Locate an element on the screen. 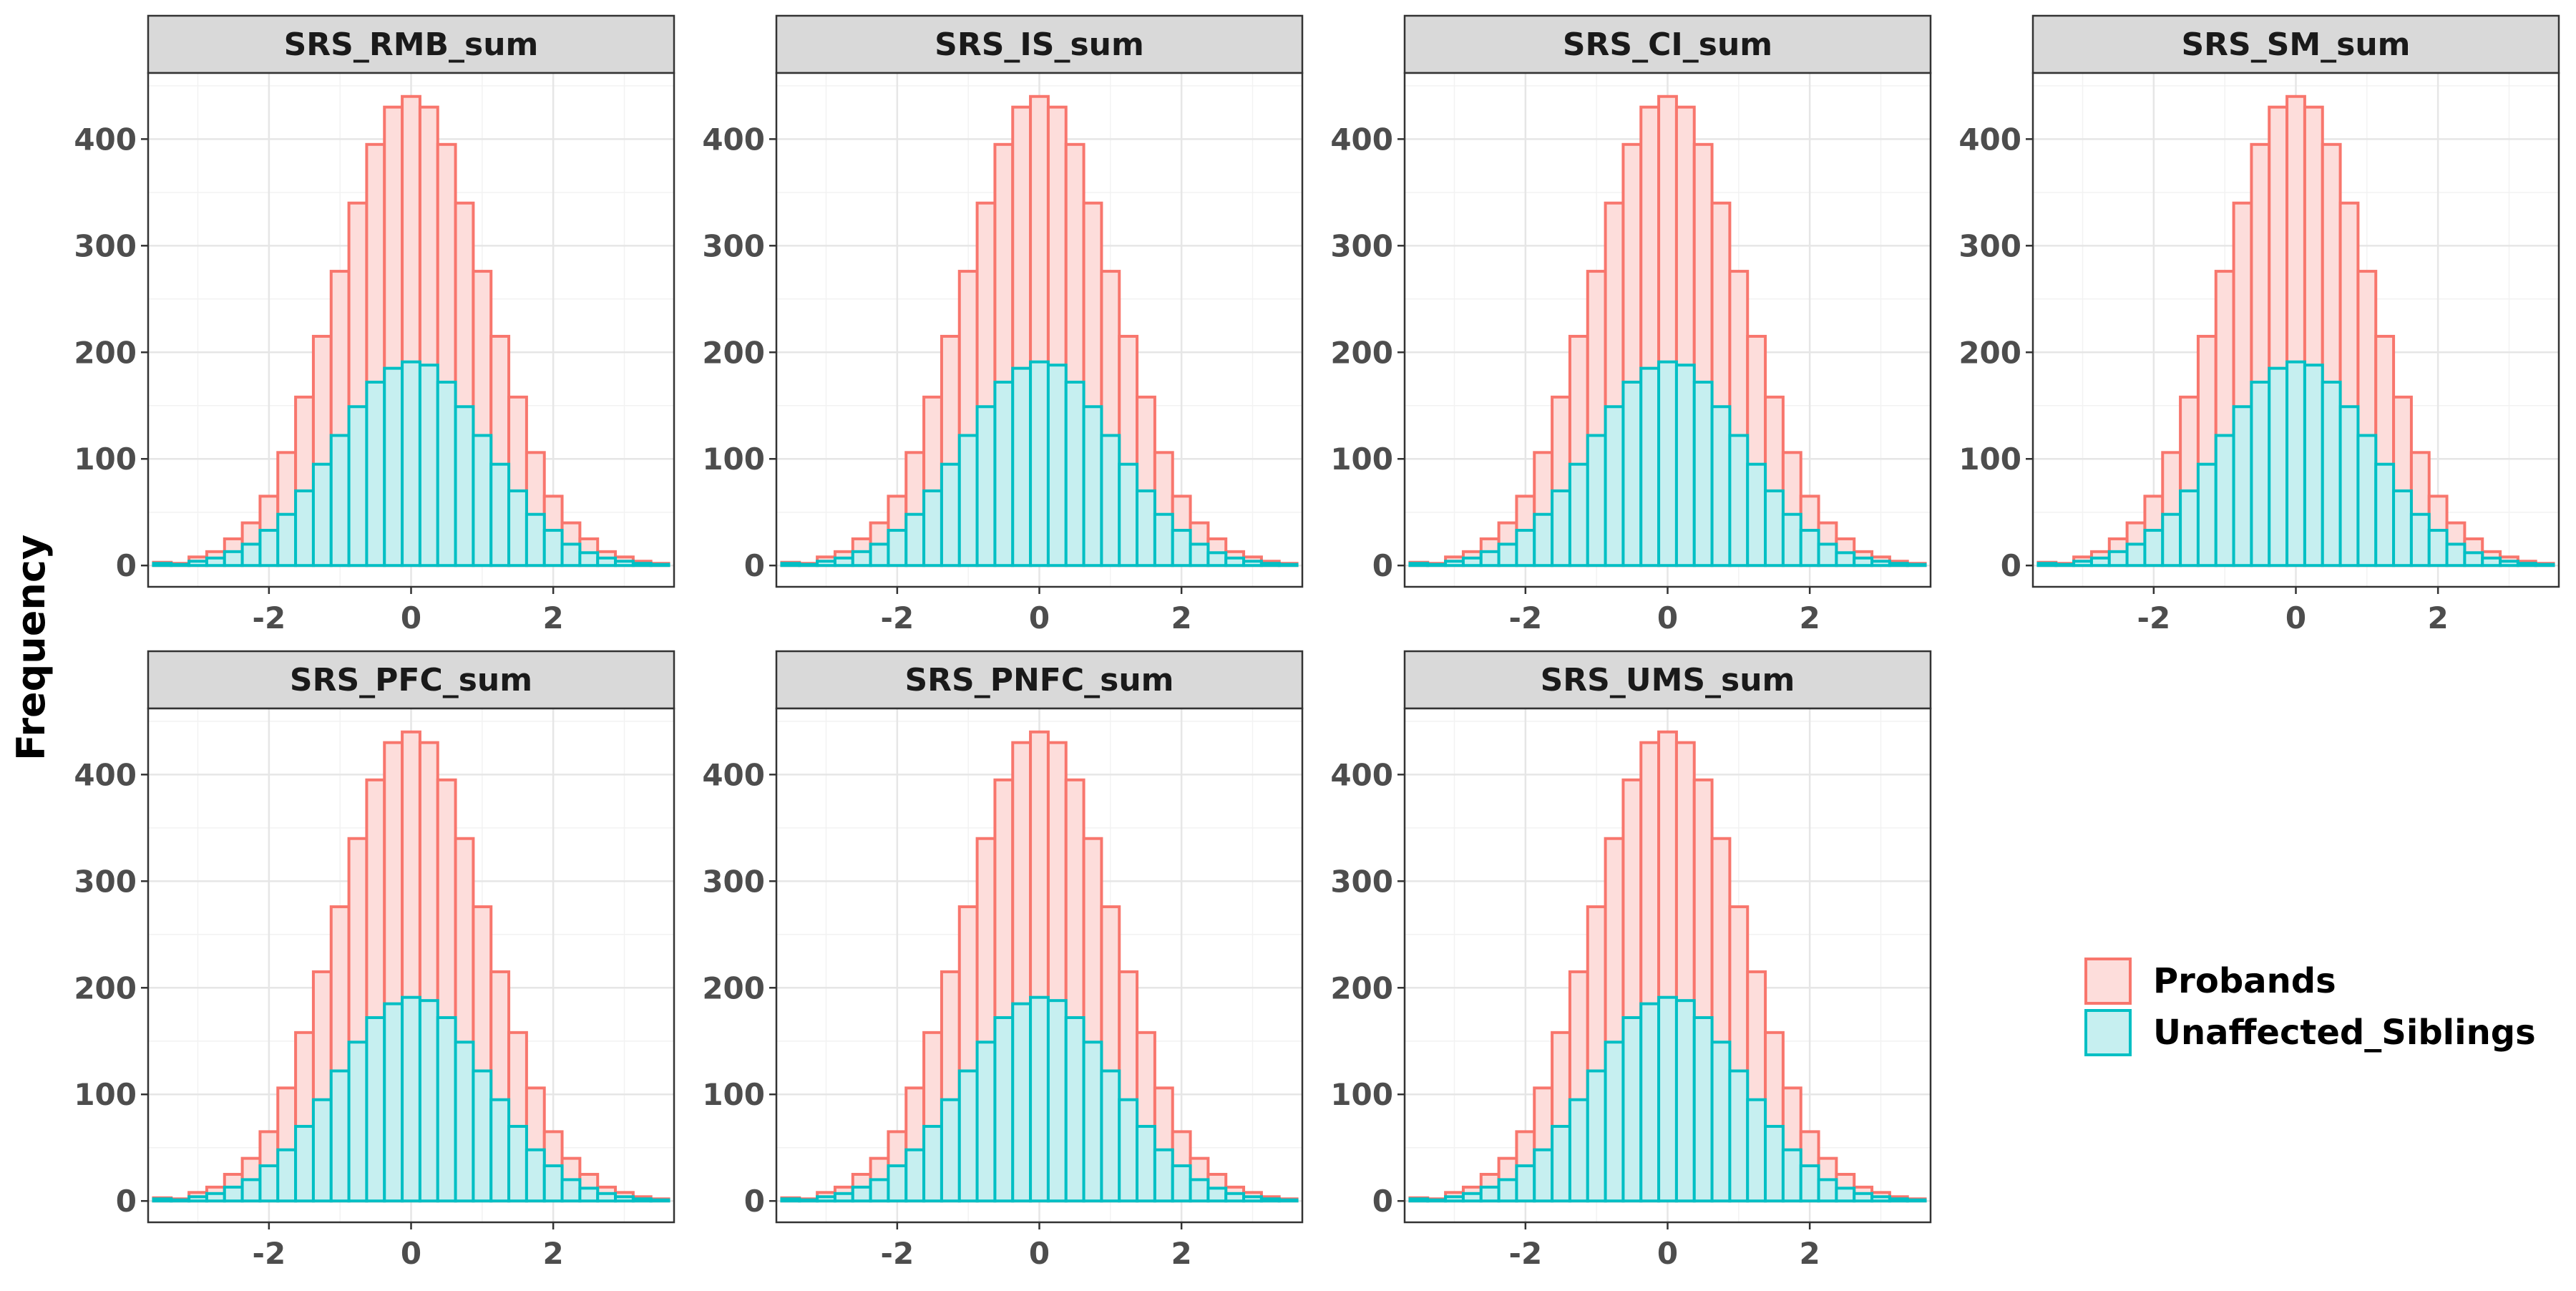 The height and width of the screenshot is (1291, 2576). legend: Probands Unaffected_Siblings is located at coordinates (2310, 1007).